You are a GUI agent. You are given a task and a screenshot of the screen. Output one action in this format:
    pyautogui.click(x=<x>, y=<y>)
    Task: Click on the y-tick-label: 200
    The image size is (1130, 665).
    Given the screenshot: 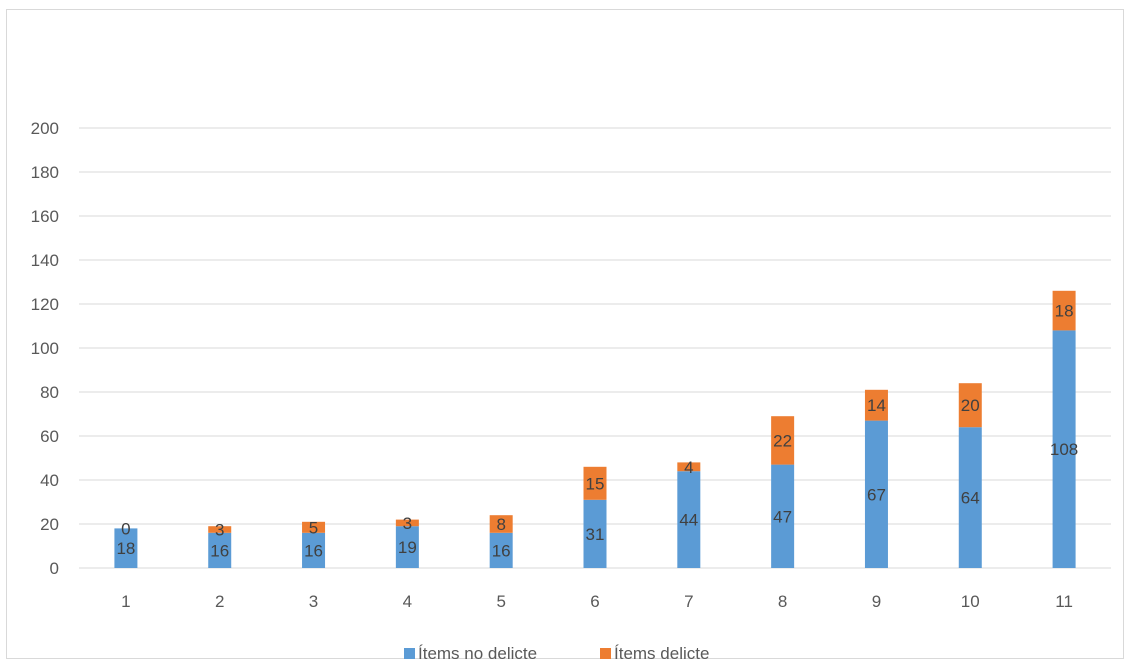 What is the action you would take?
    pyautogui.click(x=45, y=128)
    